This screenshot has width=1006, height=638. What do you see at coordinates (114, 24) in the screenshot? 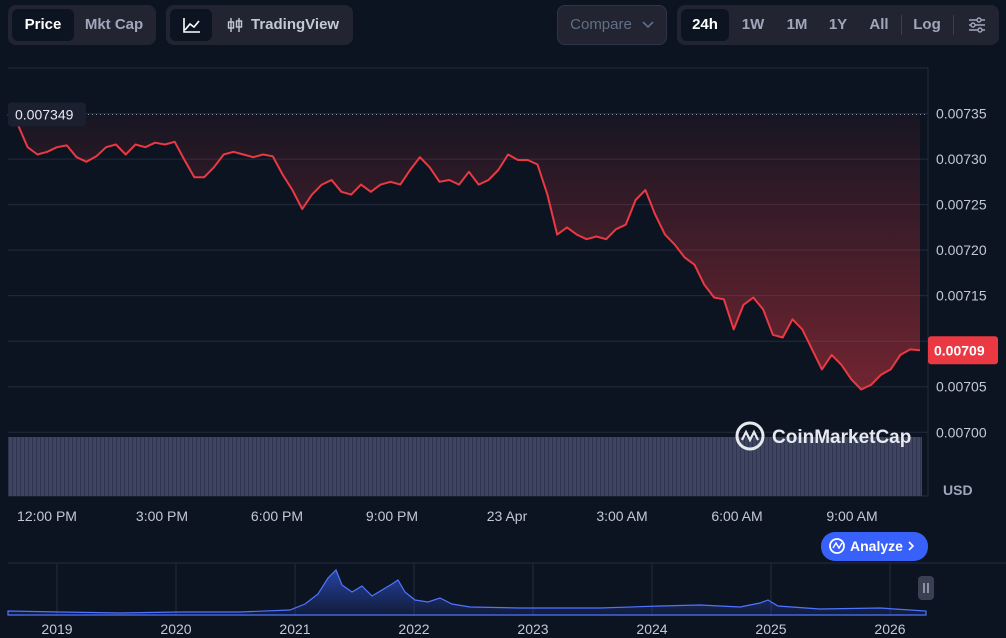
I see `mkt-cap-button: Mkt Cap` at bounding box center [114, 24].